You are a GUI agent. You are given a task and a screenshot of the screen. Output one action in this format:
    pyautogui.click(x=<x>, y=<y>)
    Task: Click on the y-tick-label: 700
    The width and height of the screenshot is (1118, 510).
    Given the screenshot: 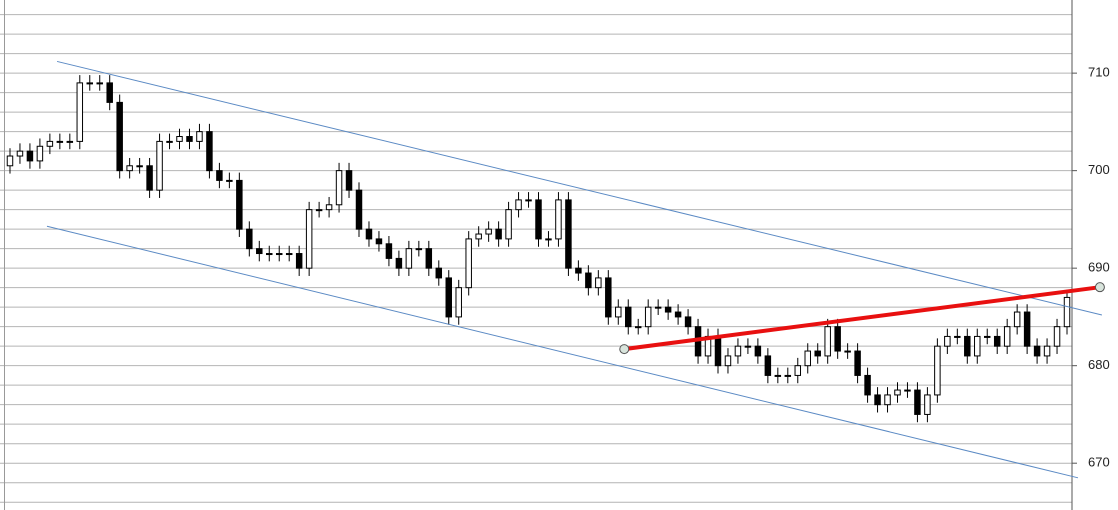 What is the action you would take?
    pyautogui.click(x=1099, y=169)
    